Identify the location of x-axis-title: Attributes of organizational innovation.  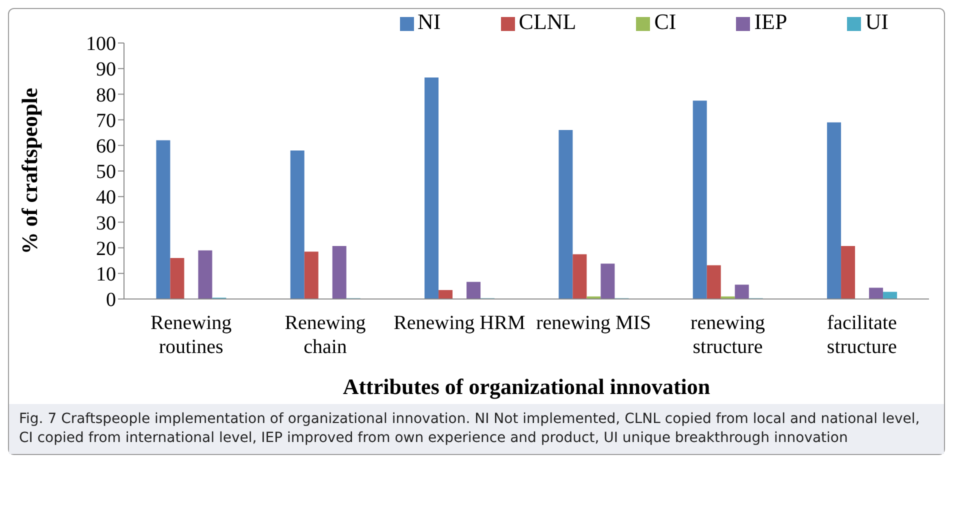
(526, 386).